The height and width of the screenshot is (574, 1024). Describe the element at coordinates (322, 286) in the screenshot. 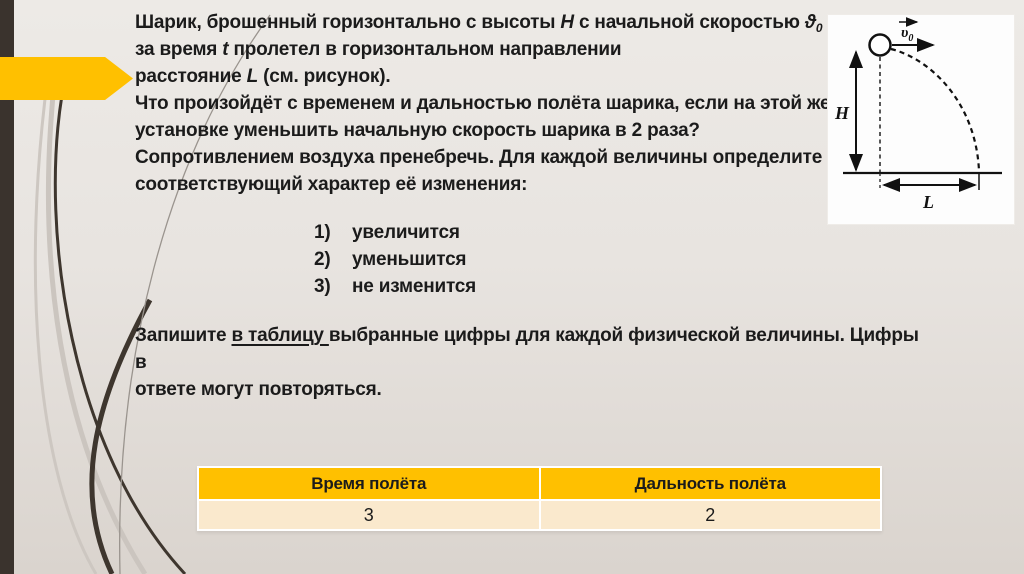

I see `option-number: 3)` at that location.